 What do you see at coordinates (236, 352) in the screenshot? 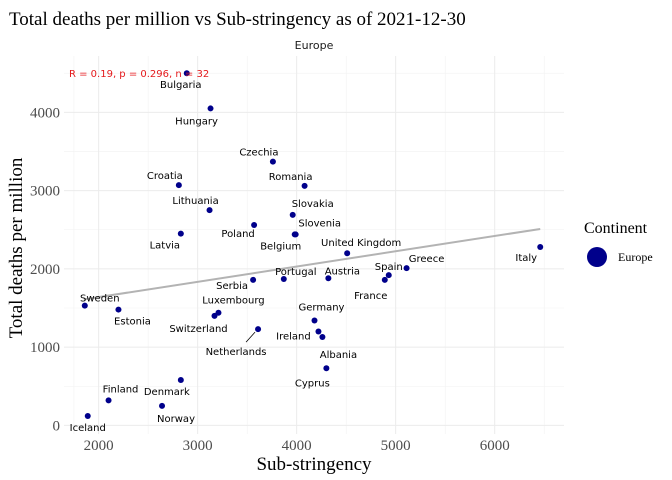
I see `point-label: Netherlands` at bounding box center [236, 352].